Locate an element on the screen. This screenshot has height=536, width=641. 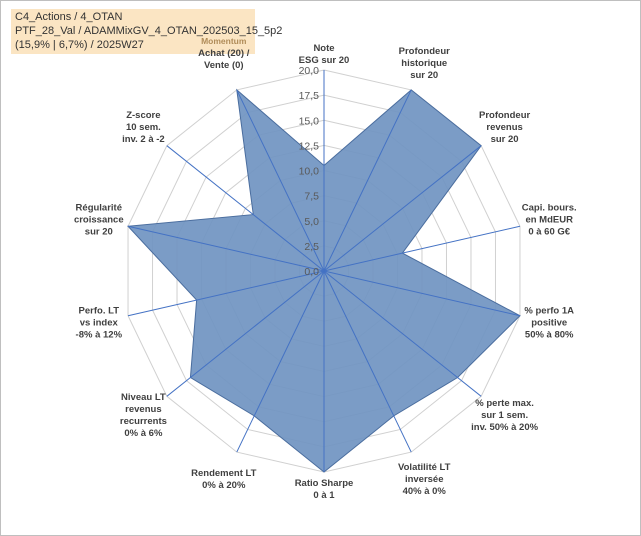
category-label-line: inv. 2 à -2 is located at coordinates (143, 139).